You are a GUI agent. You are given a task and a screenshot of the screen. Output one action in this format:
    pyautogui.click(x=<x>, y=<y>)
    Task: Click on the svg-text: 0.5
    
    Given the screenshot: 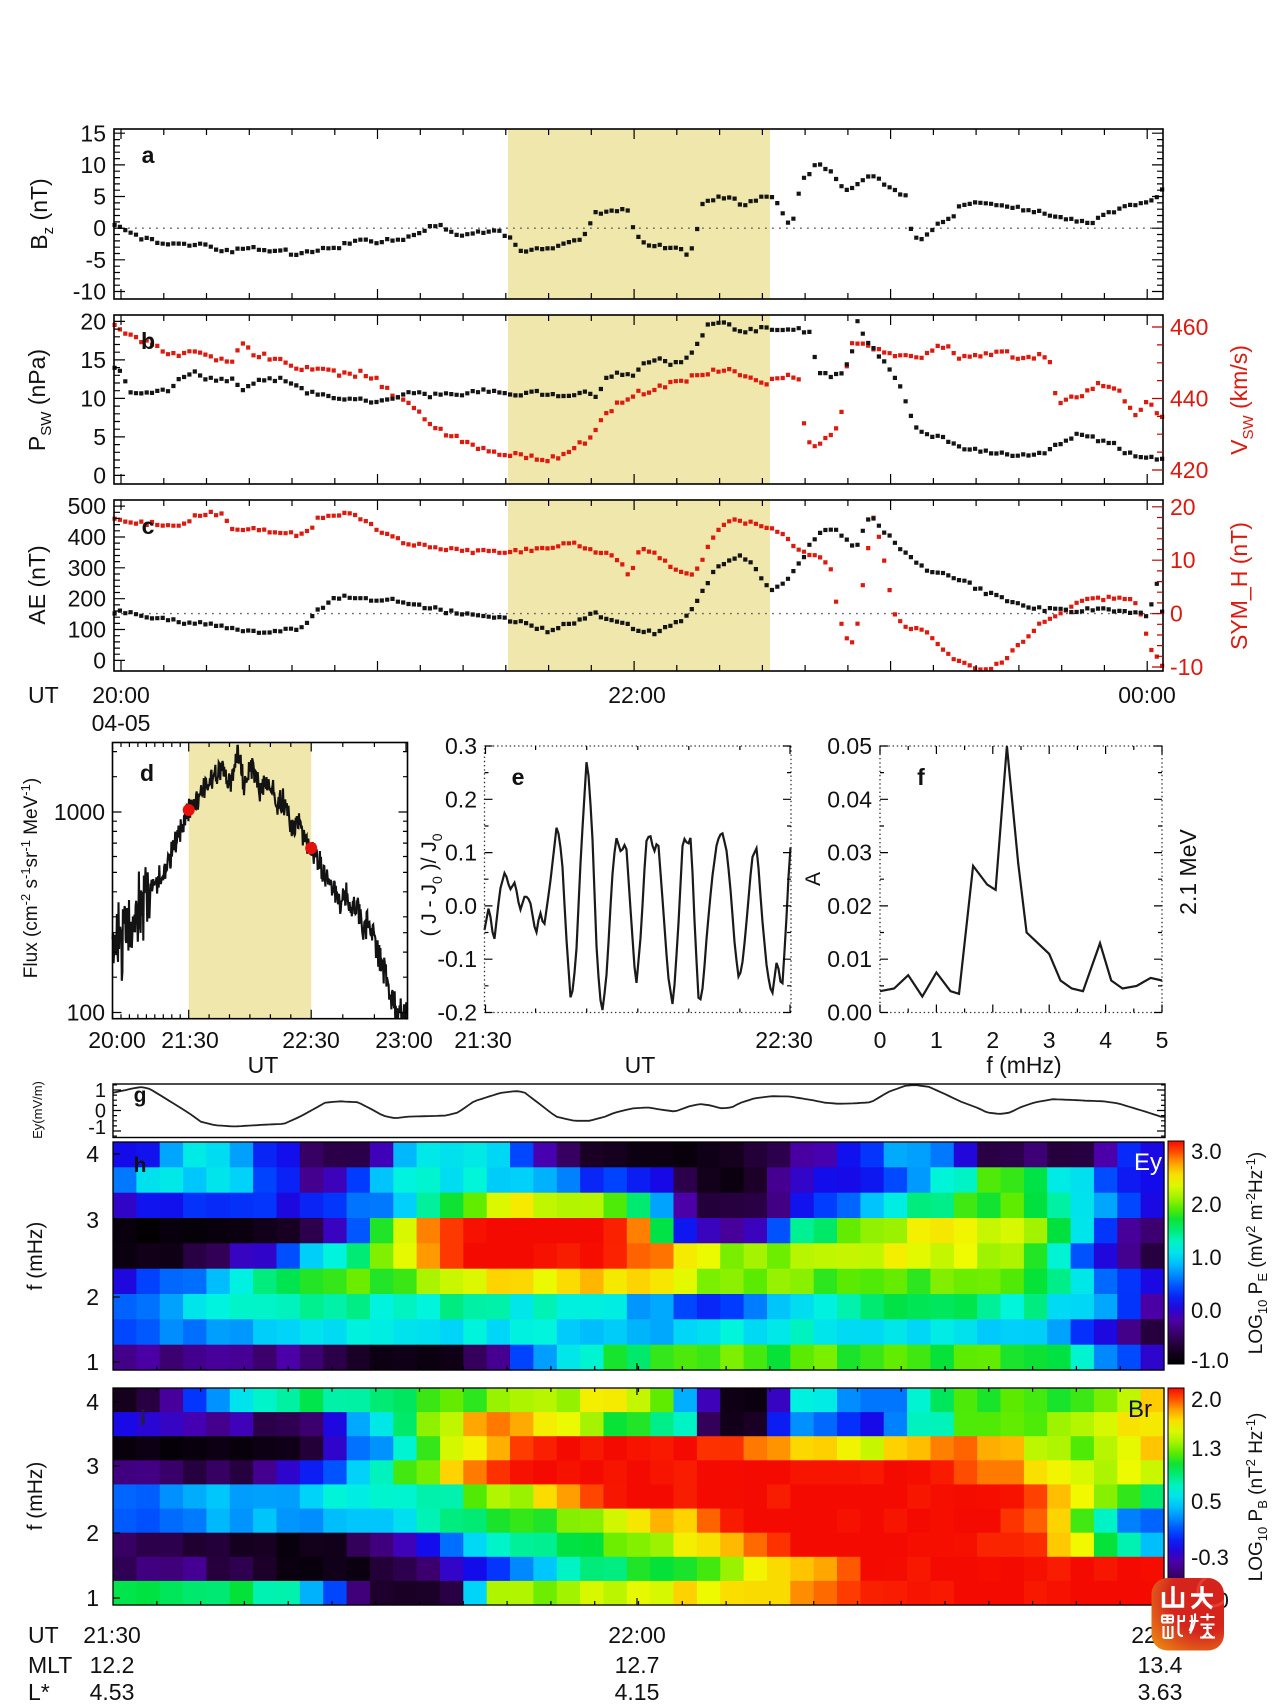 What is the action you would take?
    pyautogui.click(x=1206, y=1501)
    